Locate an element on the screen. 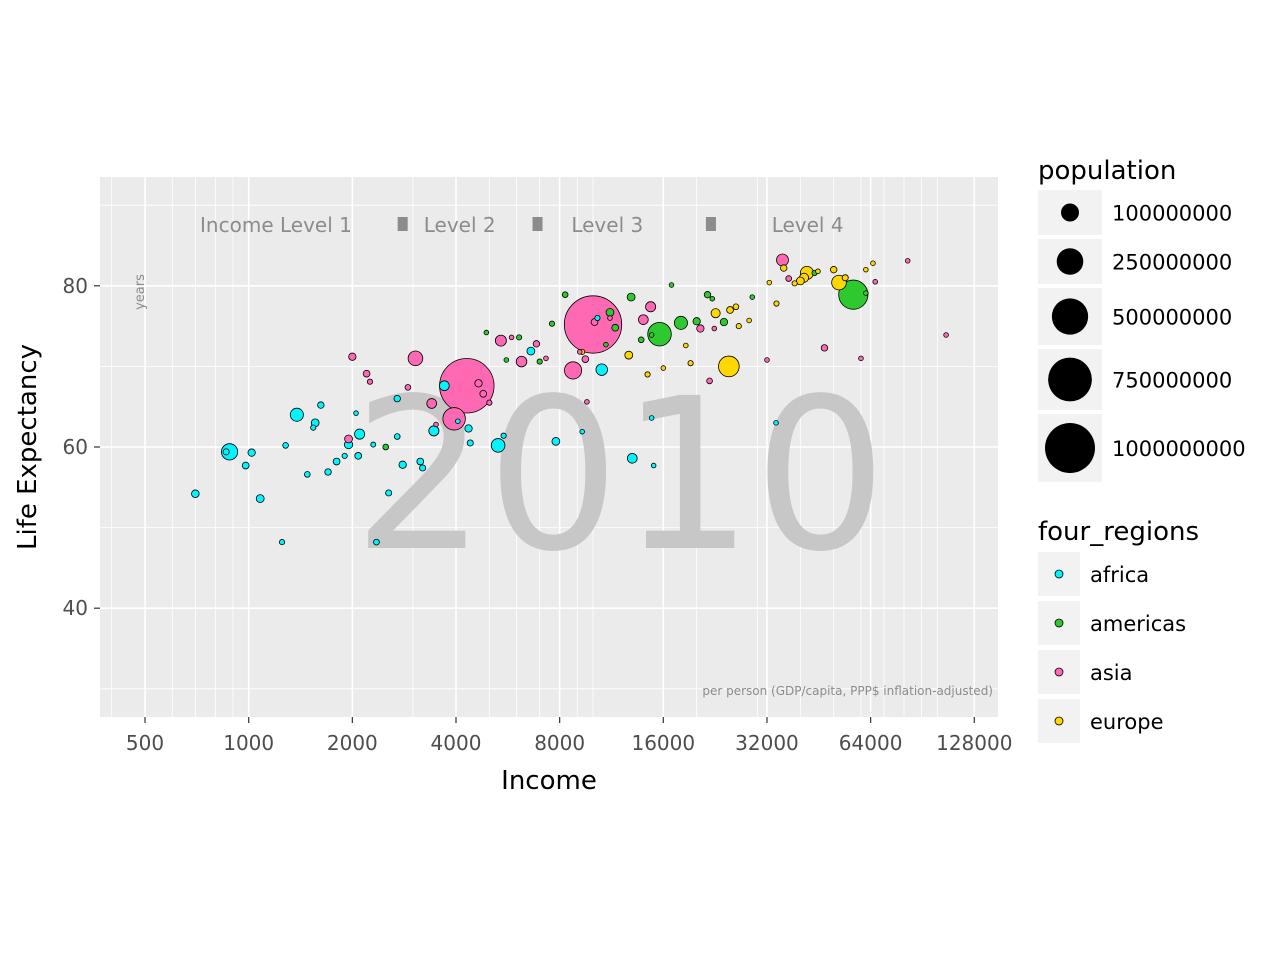 This screenshot has width=1280, height=960. y-axis-title: Life Expectancy is located at coordinates (28, 447).